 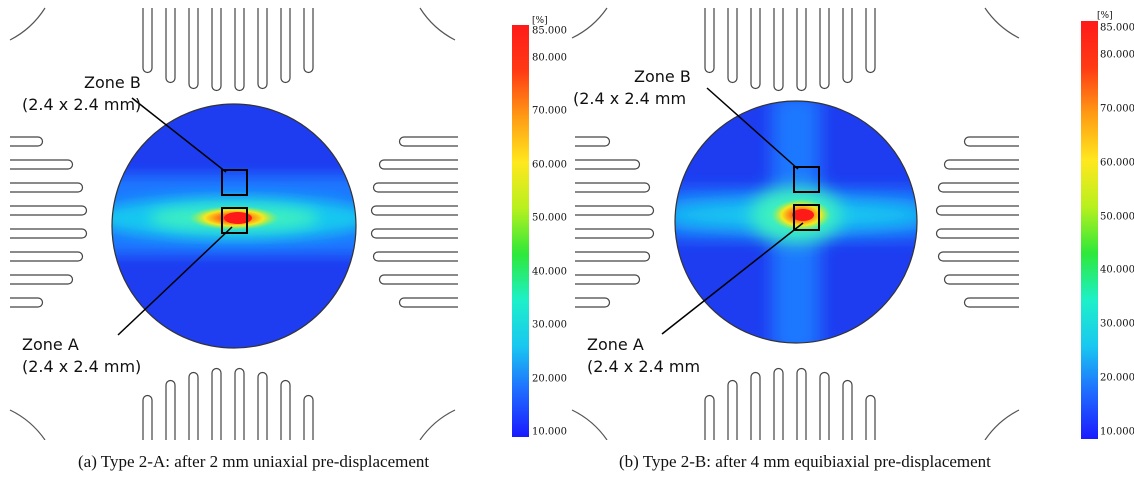 I want to click on specimen-outline-b, so click(x=796, y=222).